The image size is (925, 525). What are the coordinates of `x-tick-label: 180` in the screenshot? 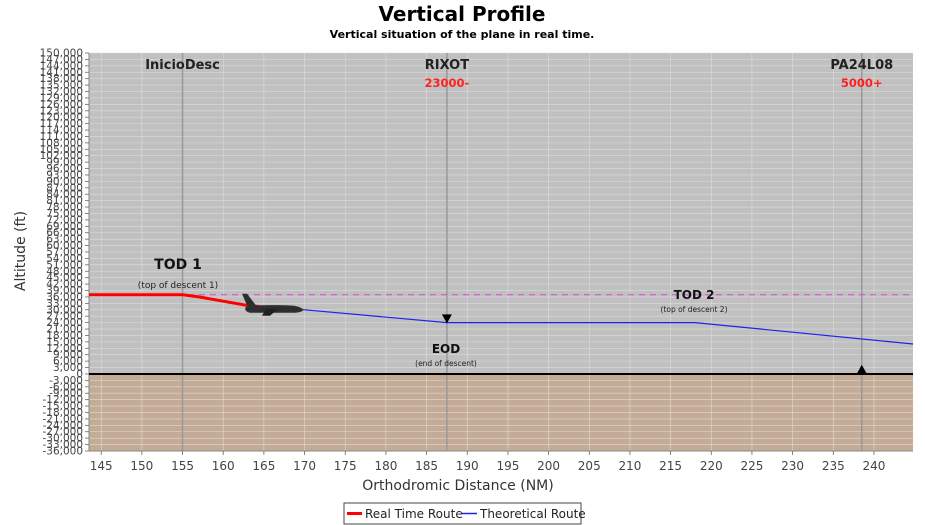 It's located at (385, 466).